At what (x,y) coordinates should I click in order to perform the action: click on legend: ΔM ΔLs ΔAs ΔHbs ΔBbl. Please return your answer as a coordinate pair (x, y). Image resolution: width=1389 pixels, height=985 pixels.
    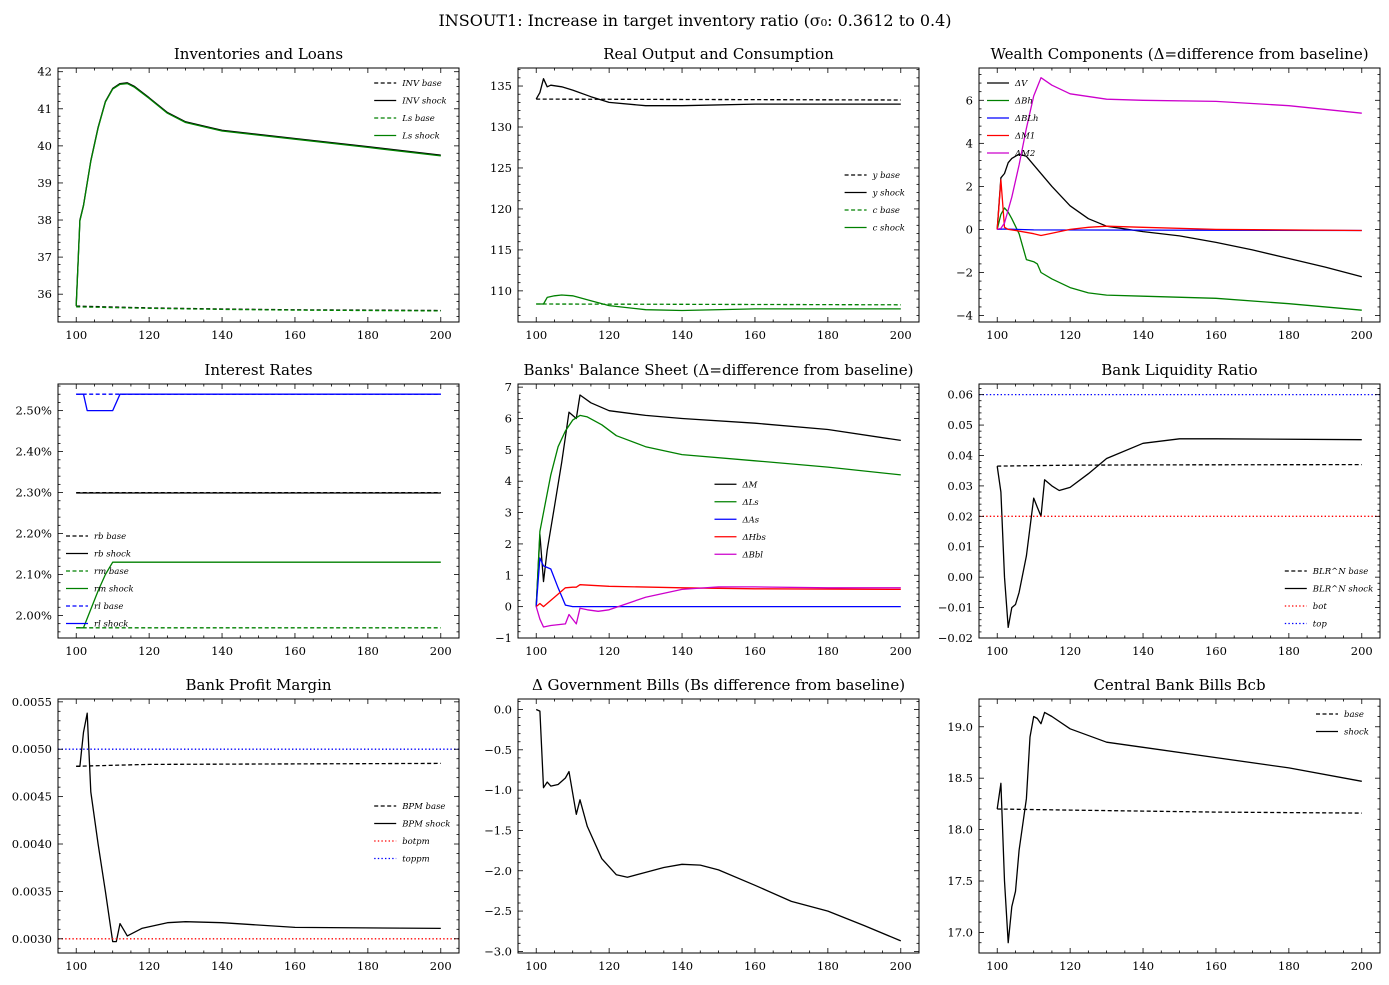
    Looking at the image, I should click on (740, 520).